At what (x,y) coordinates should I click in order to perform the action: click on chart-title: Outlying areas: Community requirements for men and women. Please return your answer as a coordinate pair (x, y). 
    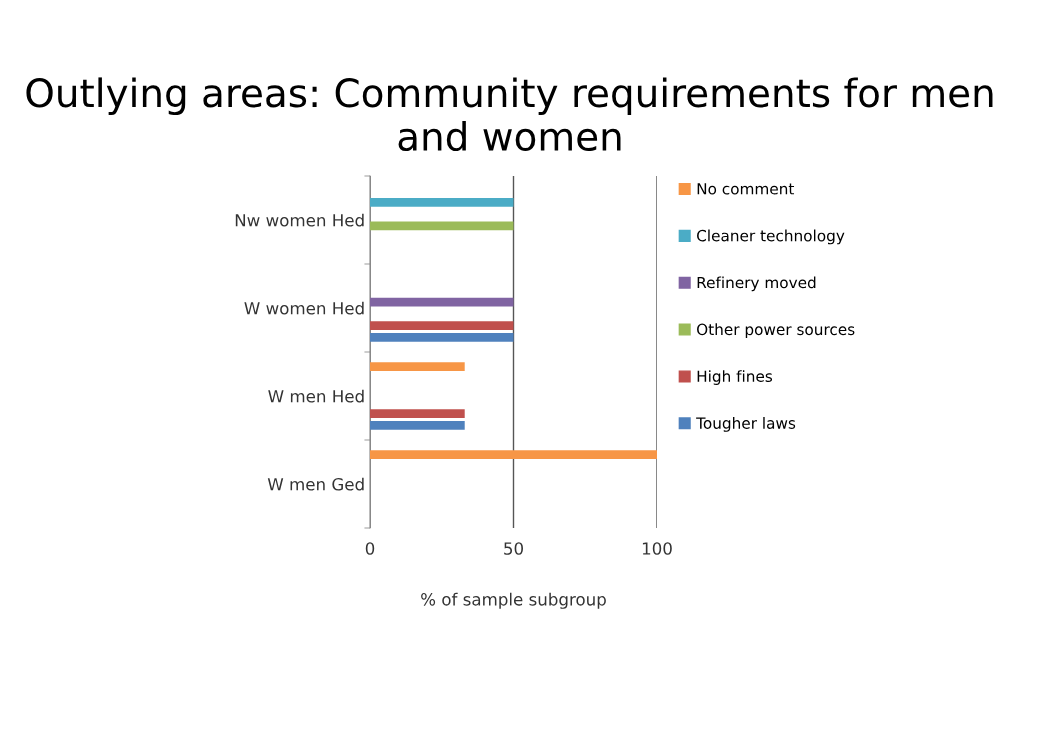
    Looking at the image, I should click on (509, 114).